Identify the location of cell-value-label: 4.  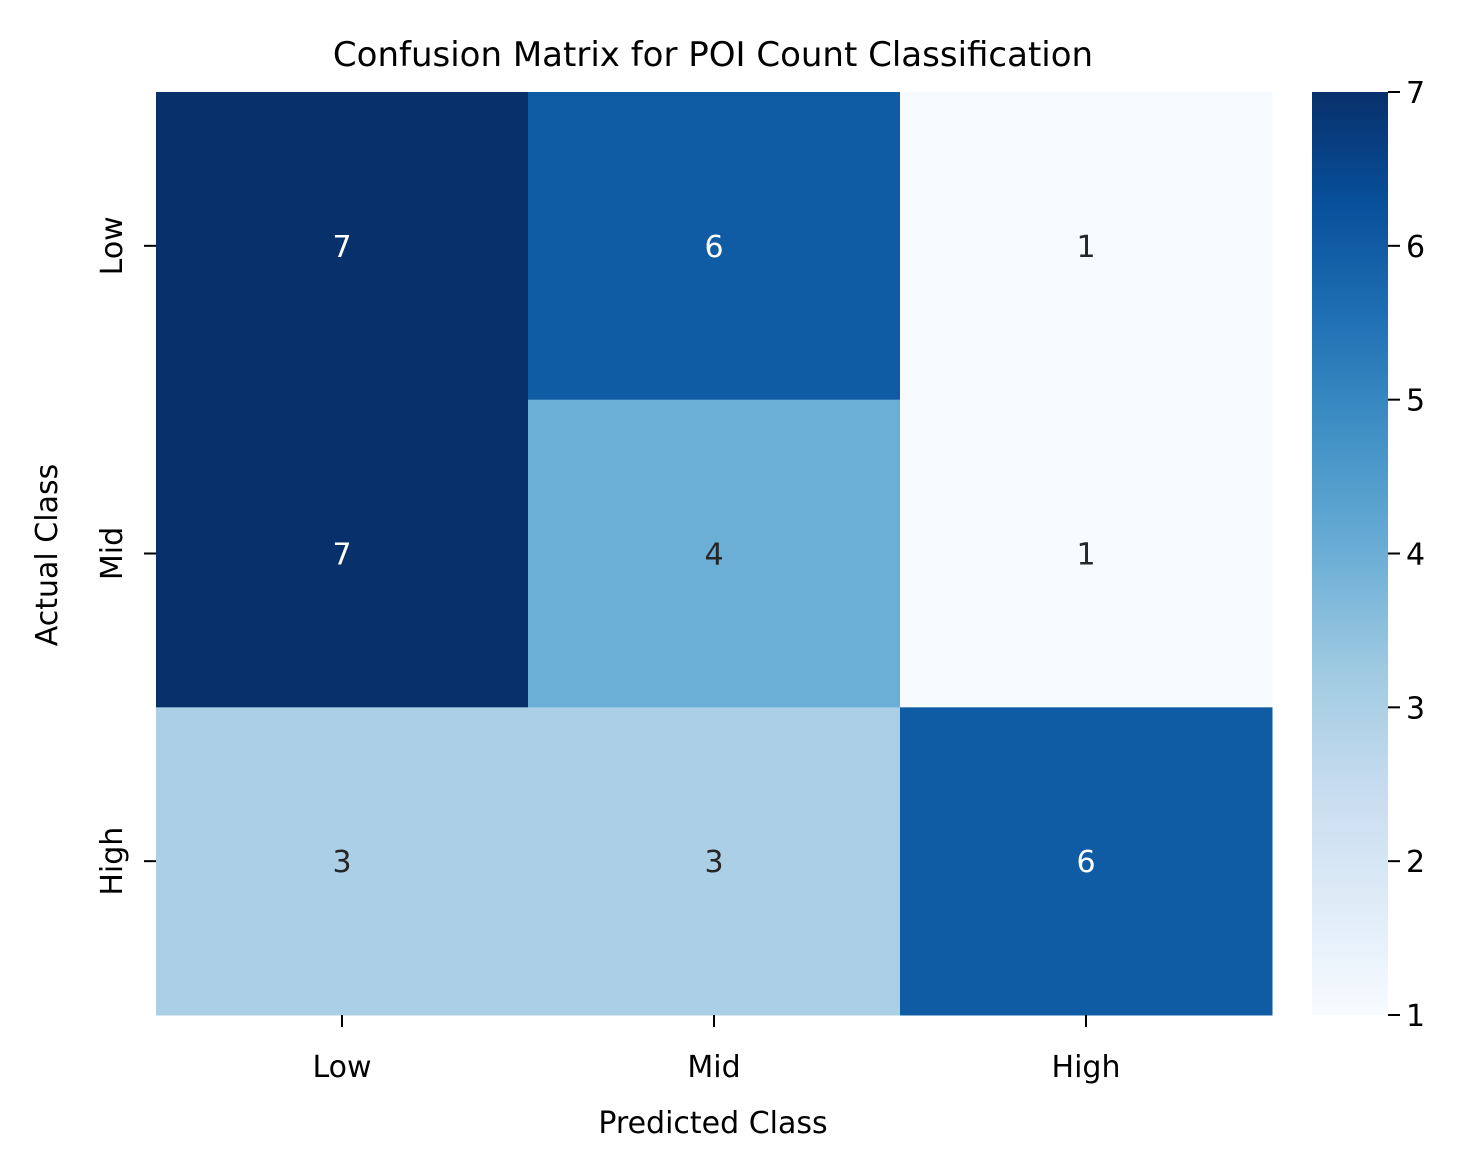
(713, 555).